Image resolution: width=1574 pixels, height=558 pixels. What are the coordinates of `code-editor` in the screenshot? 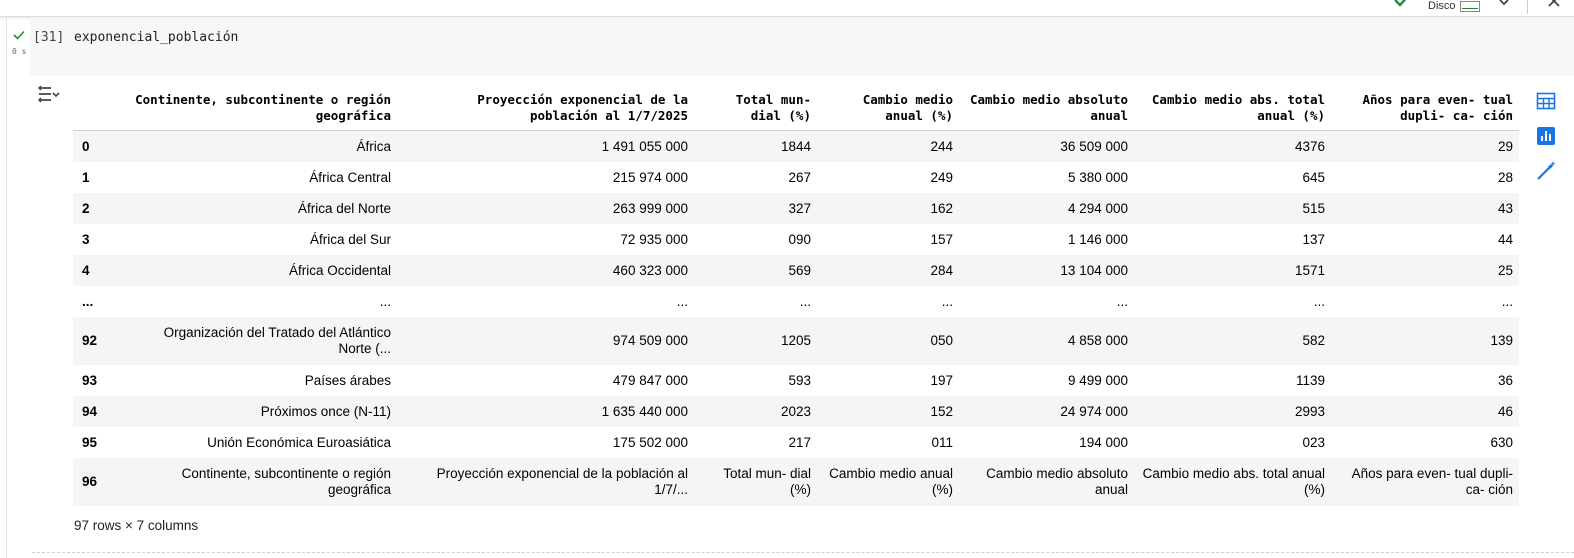 It's located at (802, 46).